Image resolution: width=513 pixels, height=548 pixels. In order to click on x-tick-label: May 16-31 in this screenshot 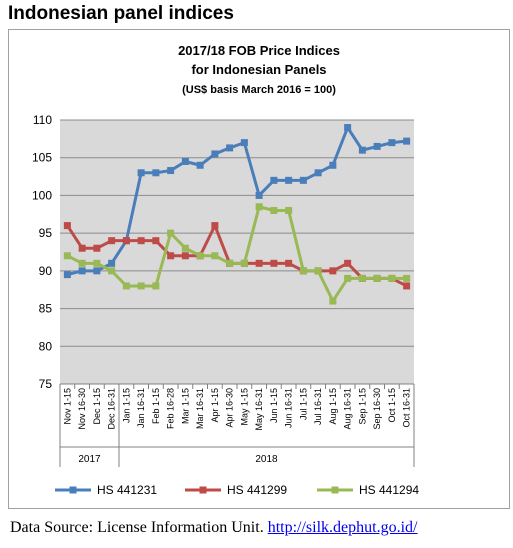, I will do `click(259, 409)`.